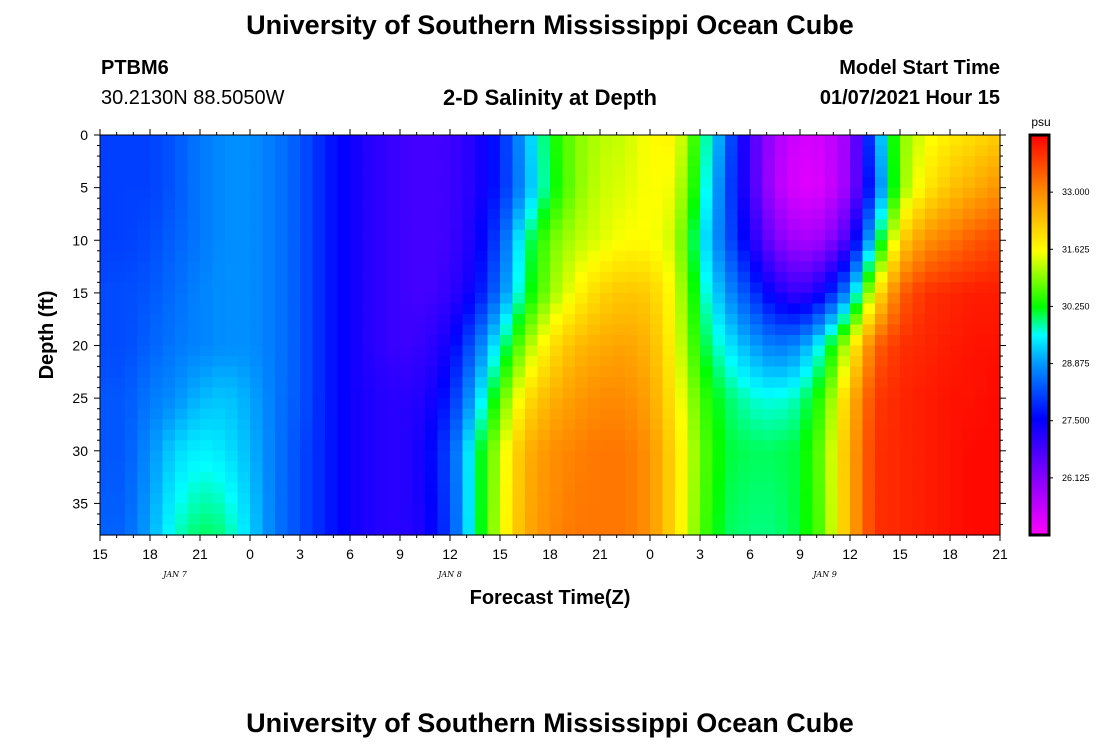 The image size is (1100, 750). Describe the element at coordinates (1076, 478) in the screenshot. I see `colorbar-tick-label: 26.125` at that location.